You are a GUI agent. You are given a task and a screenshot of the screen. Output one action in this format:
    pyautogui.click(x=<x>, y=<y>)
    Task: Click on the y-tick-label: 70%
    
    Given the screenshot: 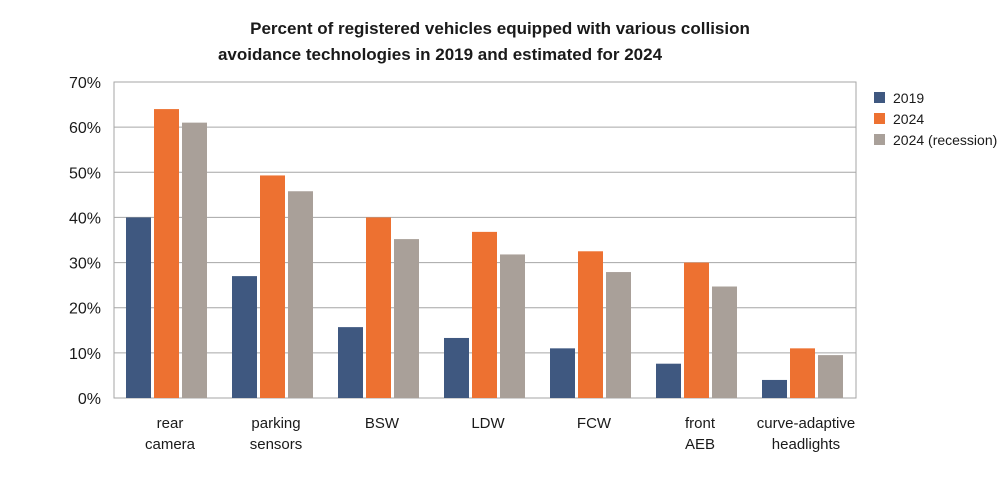 What is the action you would take?
    pyautogui.click(x=85, y=83)
    